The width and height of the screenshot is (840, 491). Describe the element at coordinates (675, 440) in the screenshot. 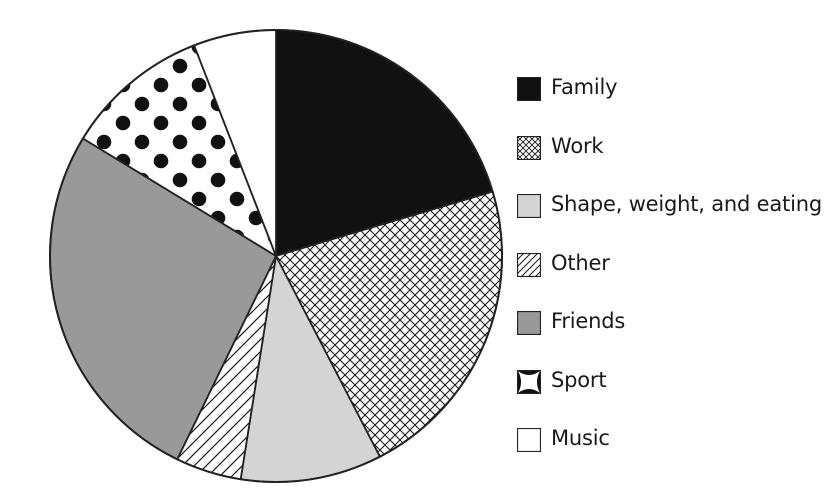

I see `legend-item-music: Music` at that location.